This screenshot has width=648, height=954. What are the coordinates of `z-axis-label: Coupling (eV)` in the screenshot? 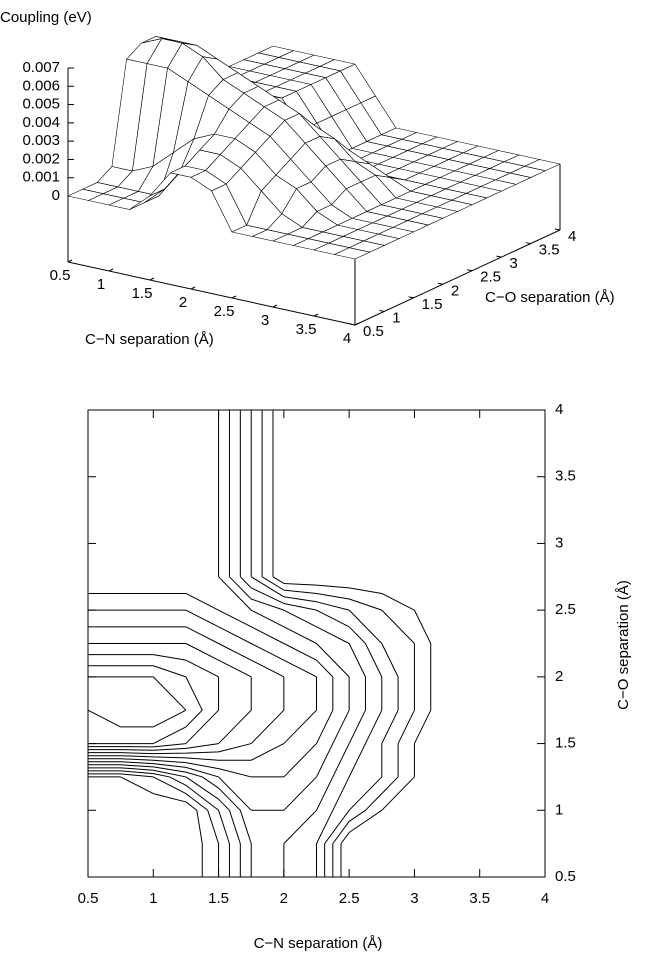 It's located at (46, 17).